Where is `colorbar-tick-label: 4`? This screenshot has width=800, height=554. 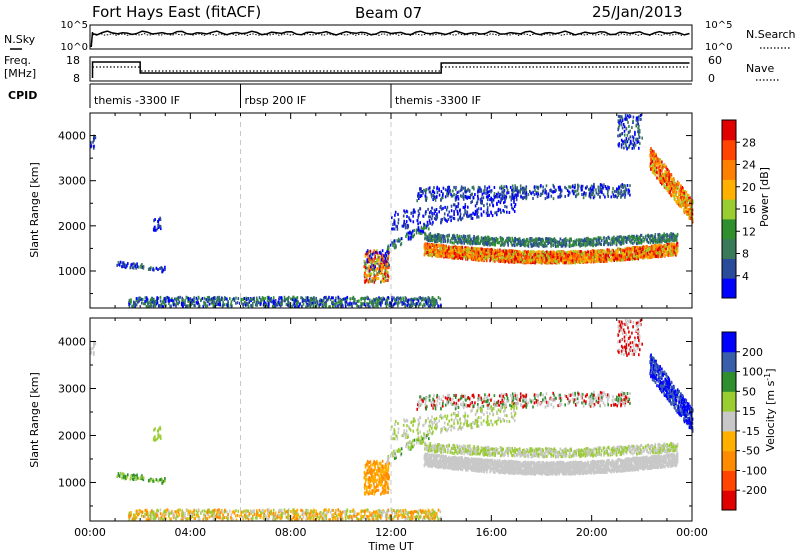
colorbar-tick-label: 4 is located at coordinates (745, 276).